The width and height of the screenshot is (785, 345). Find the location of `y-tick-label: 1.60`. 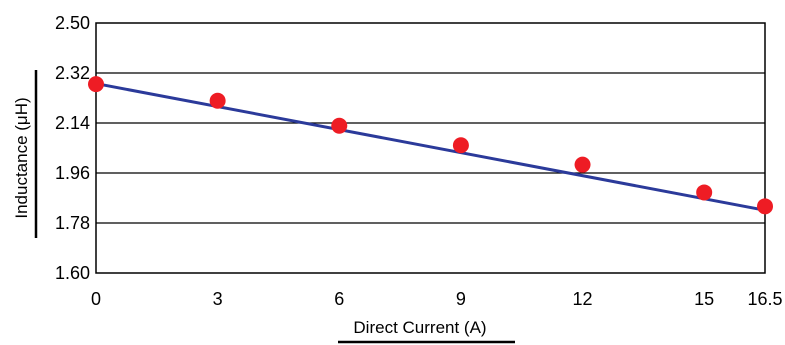

y-tick-label: 1.60 is located at coordinates (72, 273).